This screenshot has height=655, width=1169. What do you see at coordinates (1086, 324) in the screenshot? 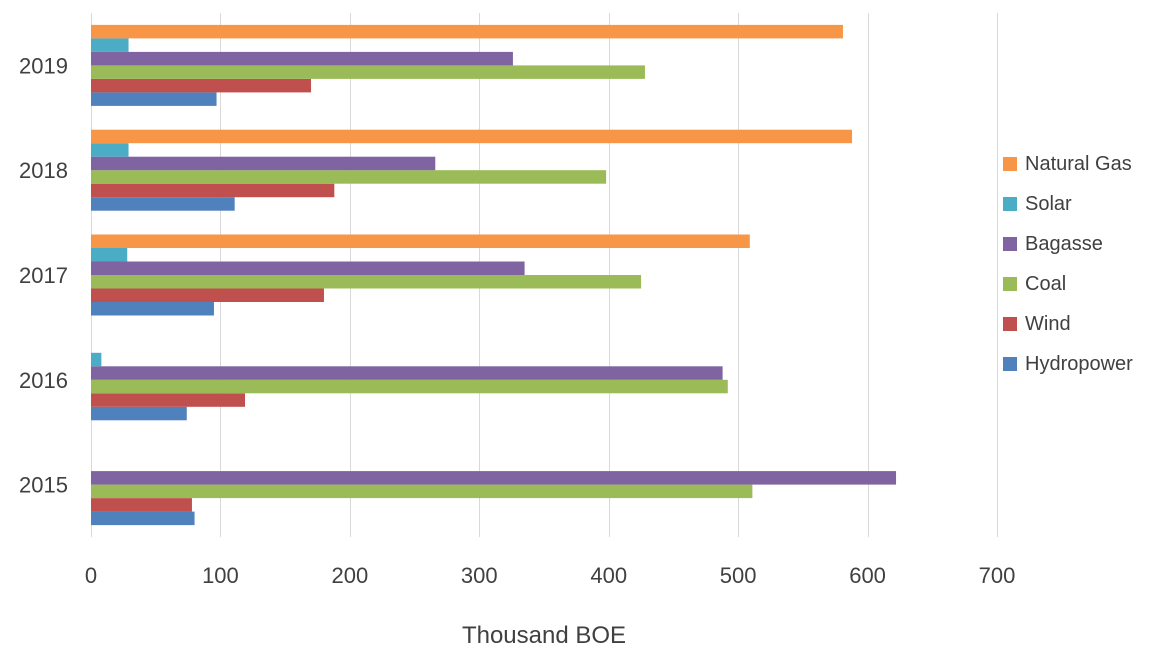
I see `legend-item-wind: Wind` at bounding box center [1086, 324].